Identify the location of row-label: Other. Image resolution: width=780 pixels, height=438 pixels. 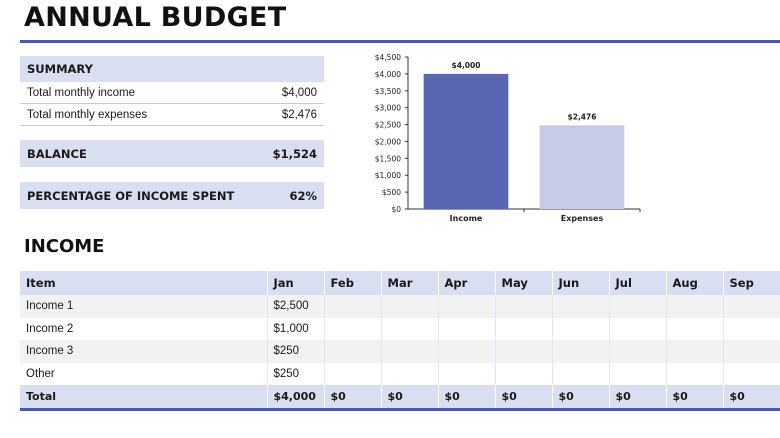
(40, 373).